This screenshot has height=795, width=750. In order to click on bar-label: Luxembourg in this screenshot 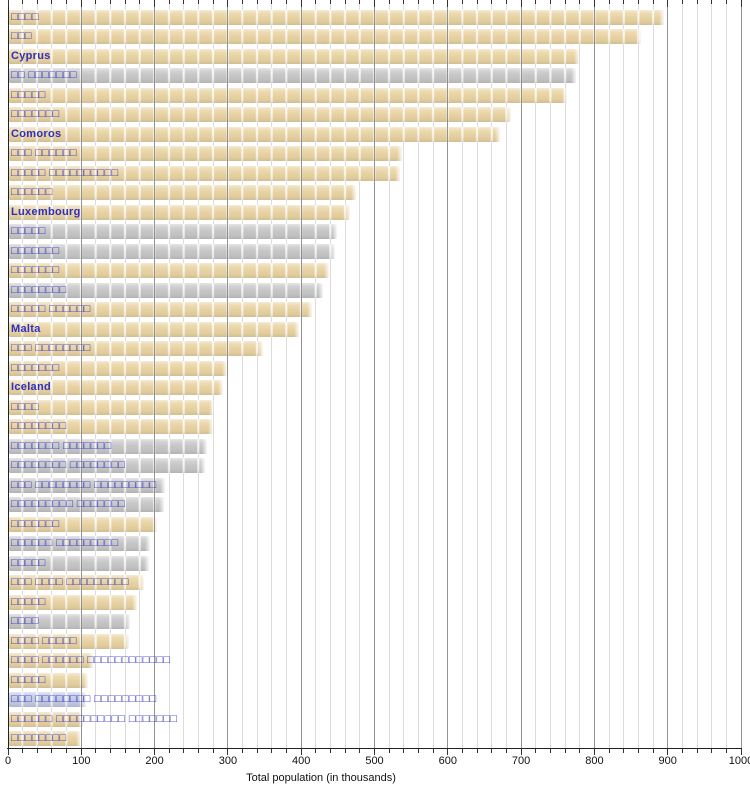, I will do `click(46, 211)`.